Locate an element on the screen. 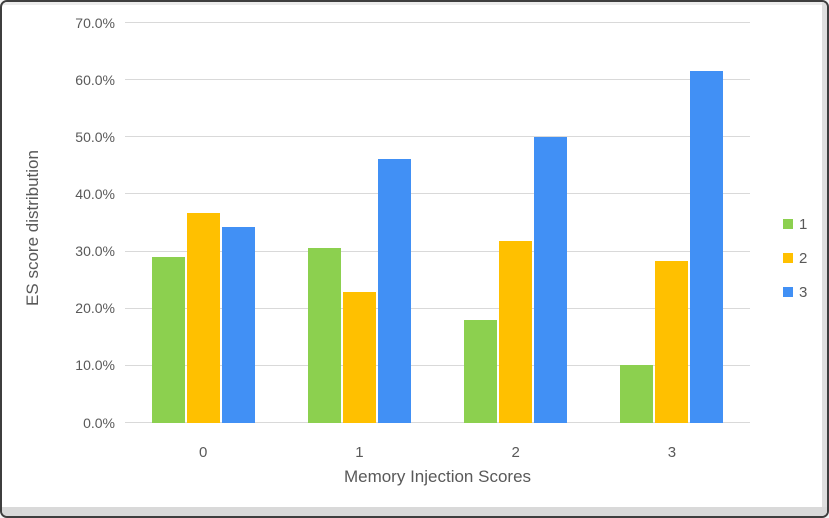  legend-item-1: 1 is located at coordinates (795, 224).